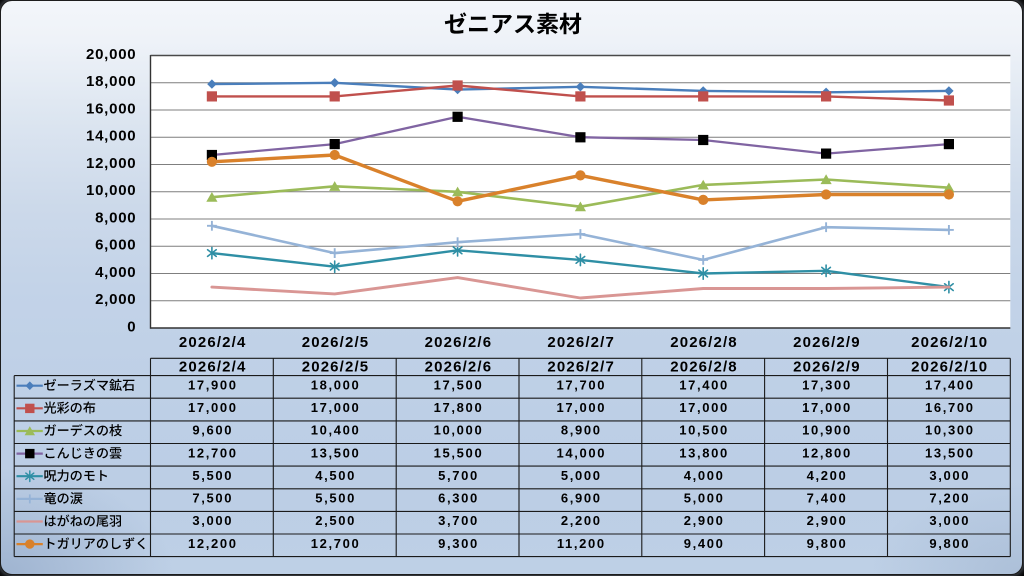  I want to click on svg-text: 17,800, so click(459, 407).